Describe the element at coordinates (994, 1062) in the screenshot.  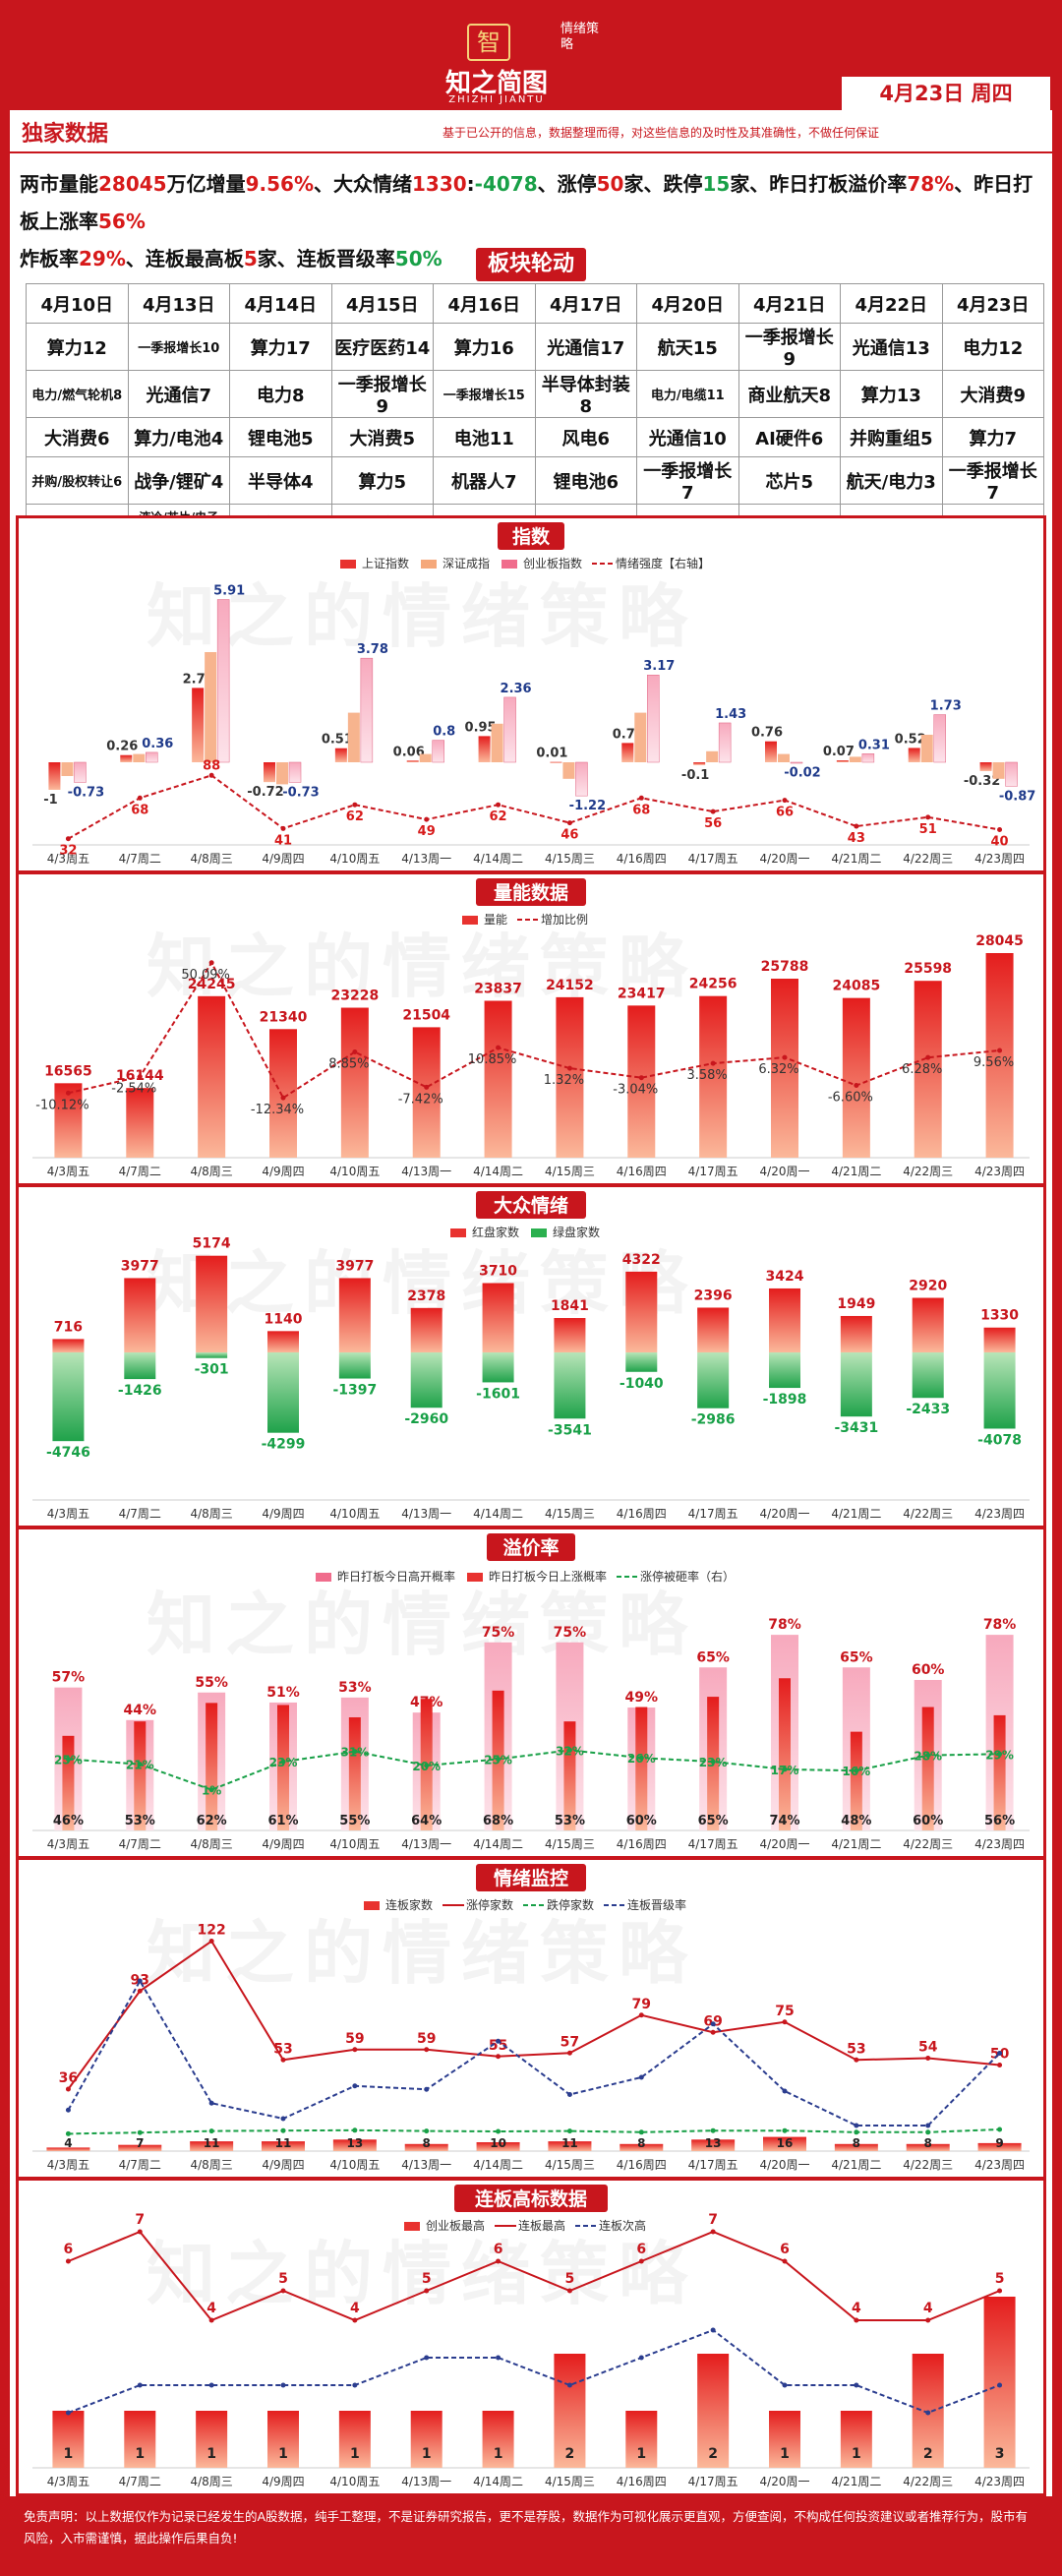
I see `ratio-label: 9.56%` at that location.